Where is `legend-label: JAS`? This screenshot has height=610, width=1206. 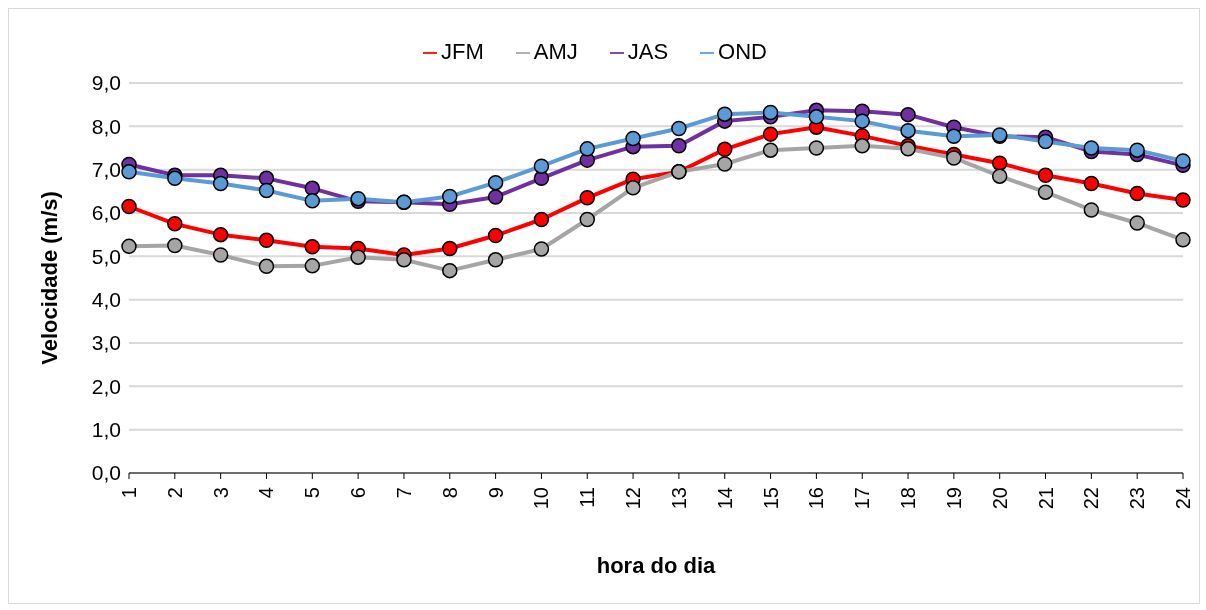 legend-label: JAS is located at coordinates (648, 51).